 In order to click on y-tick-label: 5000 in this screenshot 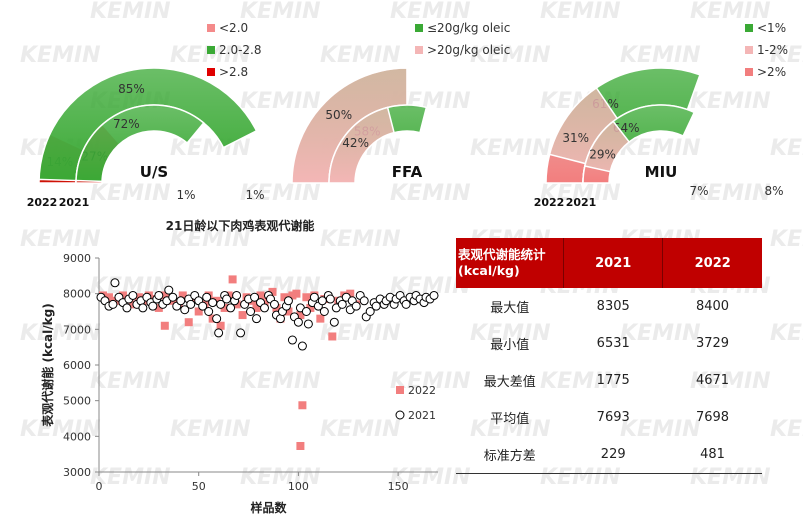, I will do `click(77, 401)`.